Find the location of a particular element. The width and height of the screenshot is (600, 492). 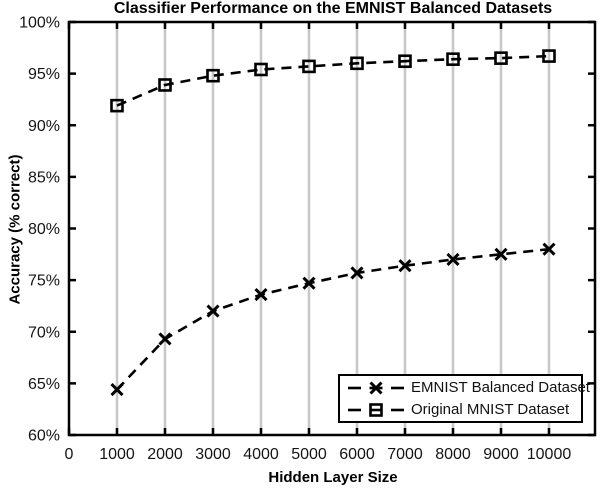

series-line is located at coordinates (333, 80).